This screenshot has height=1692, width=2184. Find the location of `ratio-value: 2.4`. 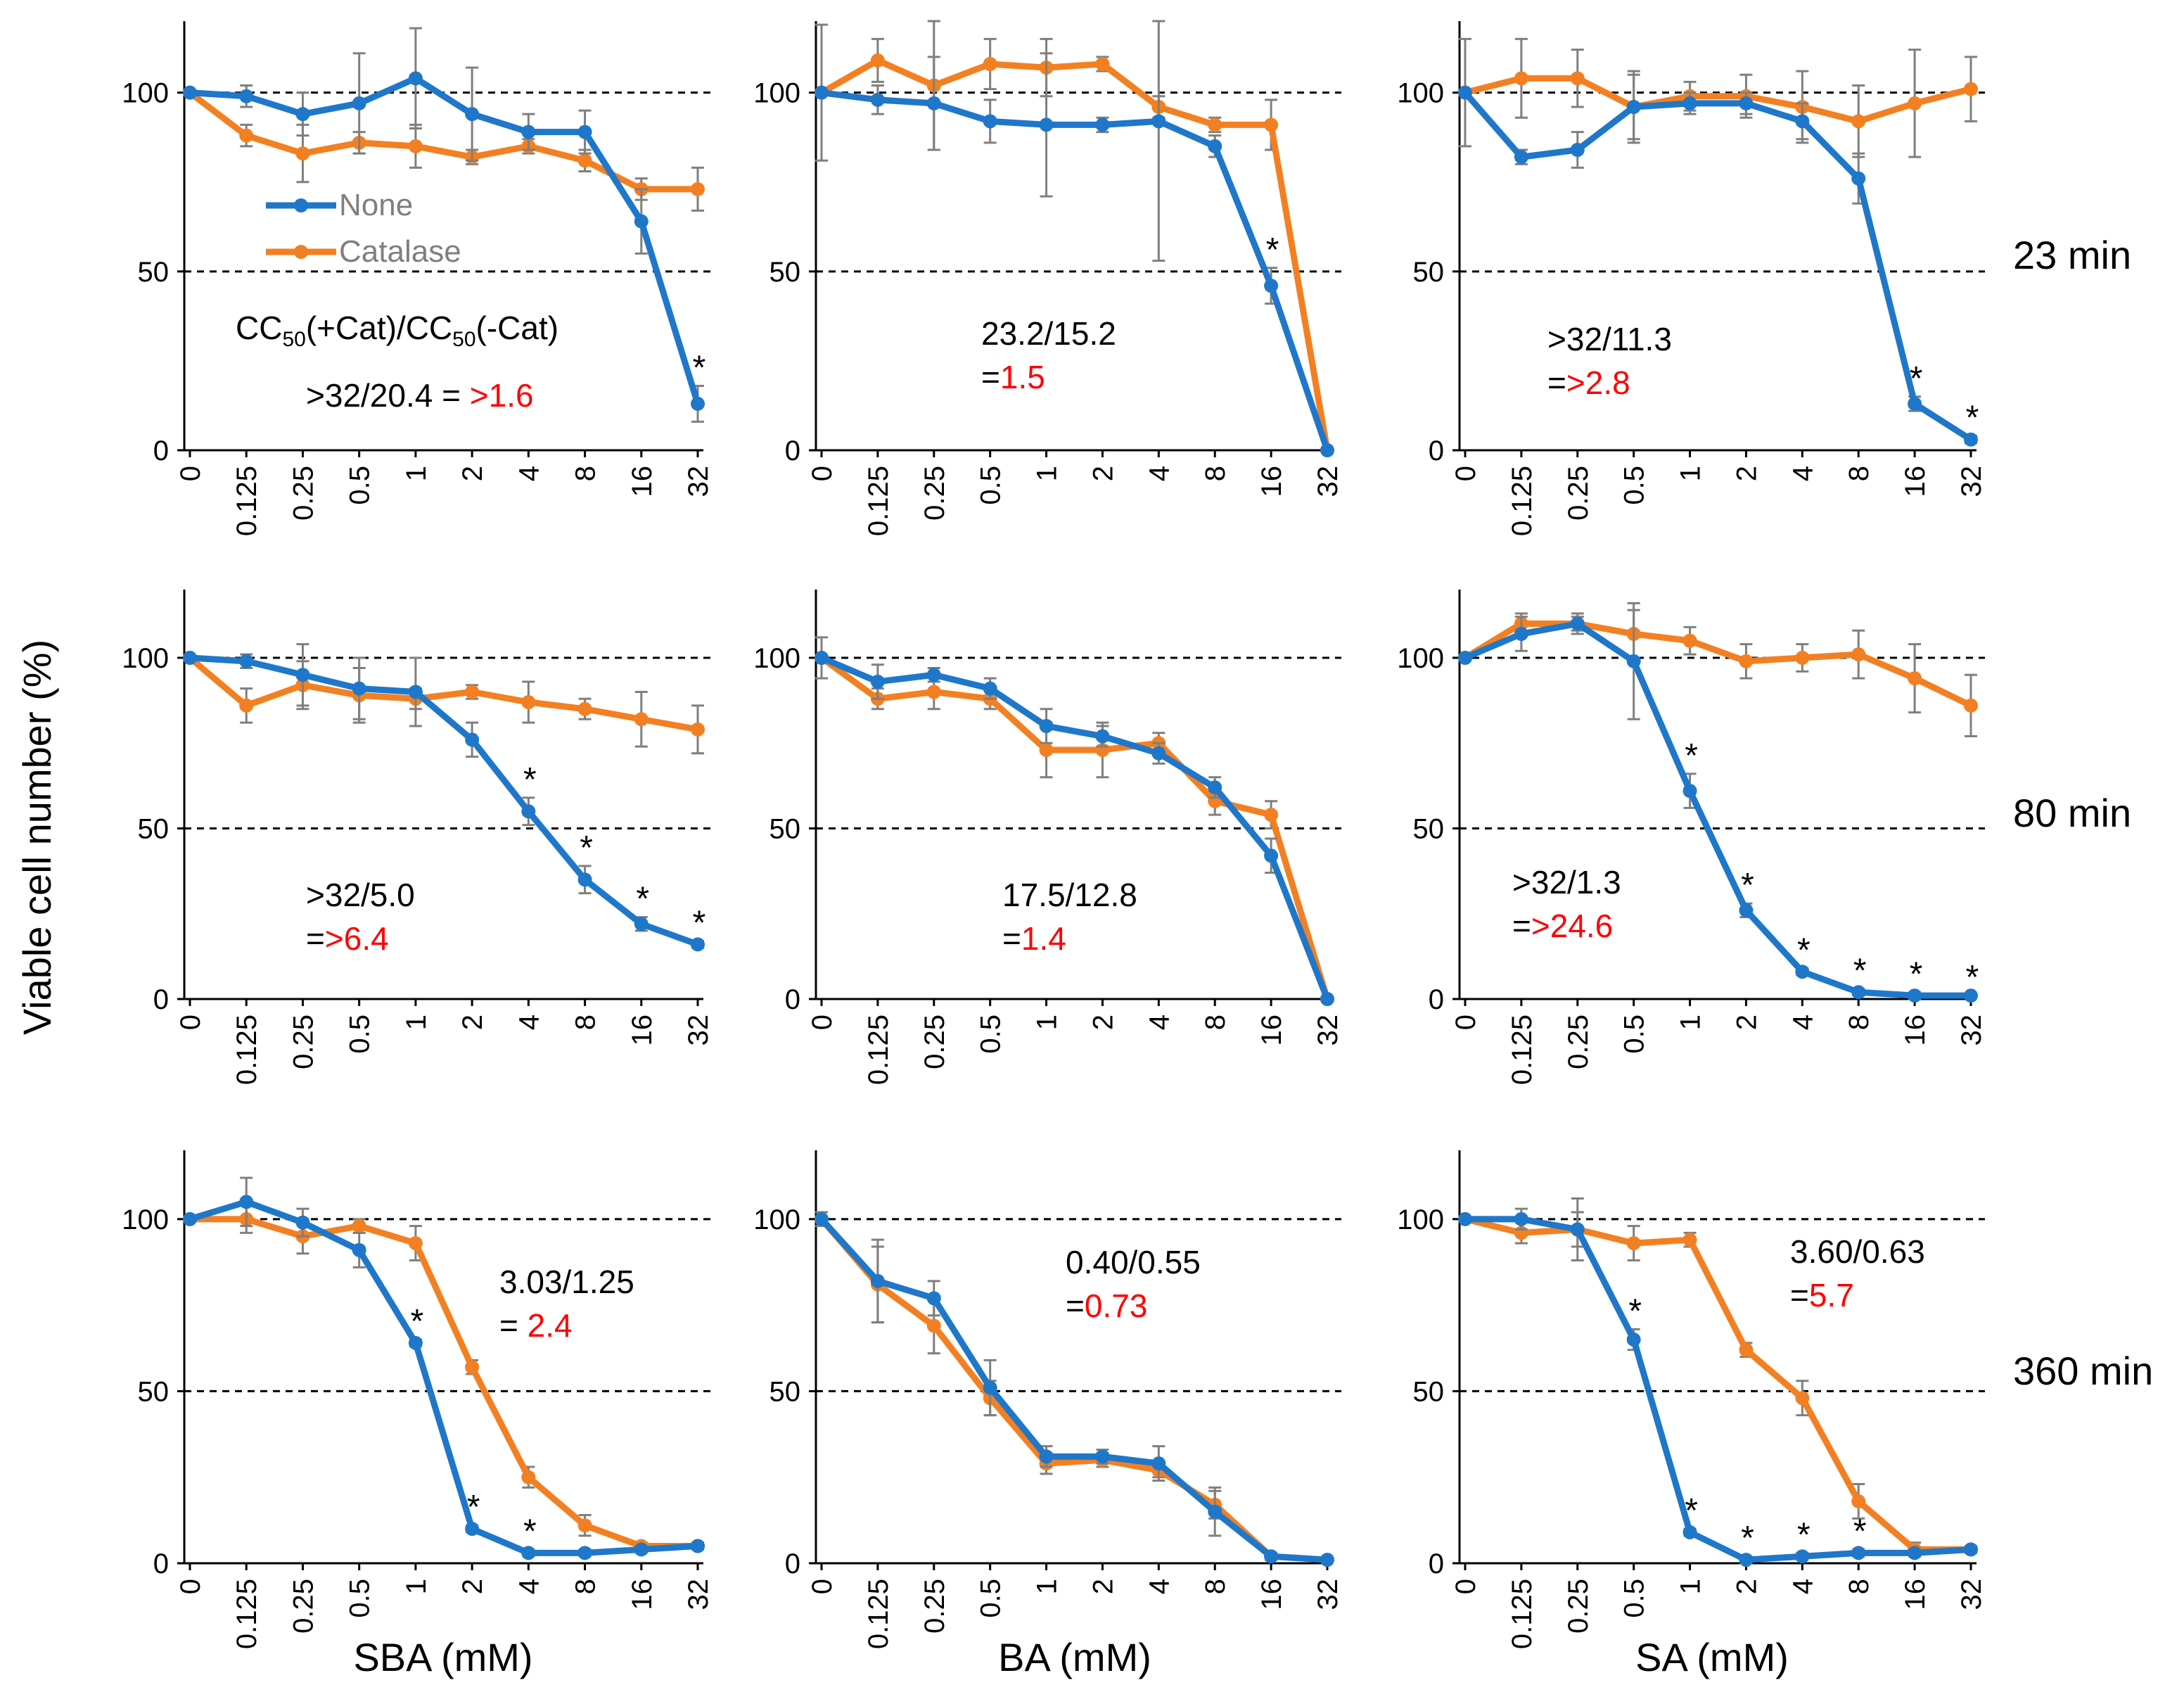

ratio-value: 2.4 is located at coordinates (550, 1325).